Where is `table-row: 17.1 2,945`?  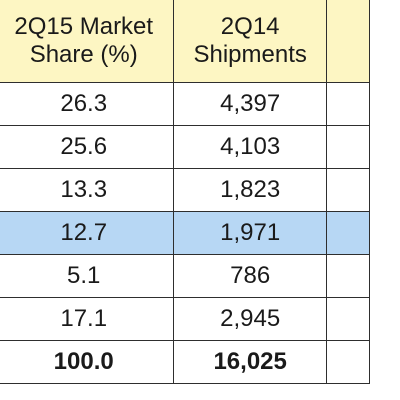
table-row: 17.1 2,945 is located at coordinates (185, 319).